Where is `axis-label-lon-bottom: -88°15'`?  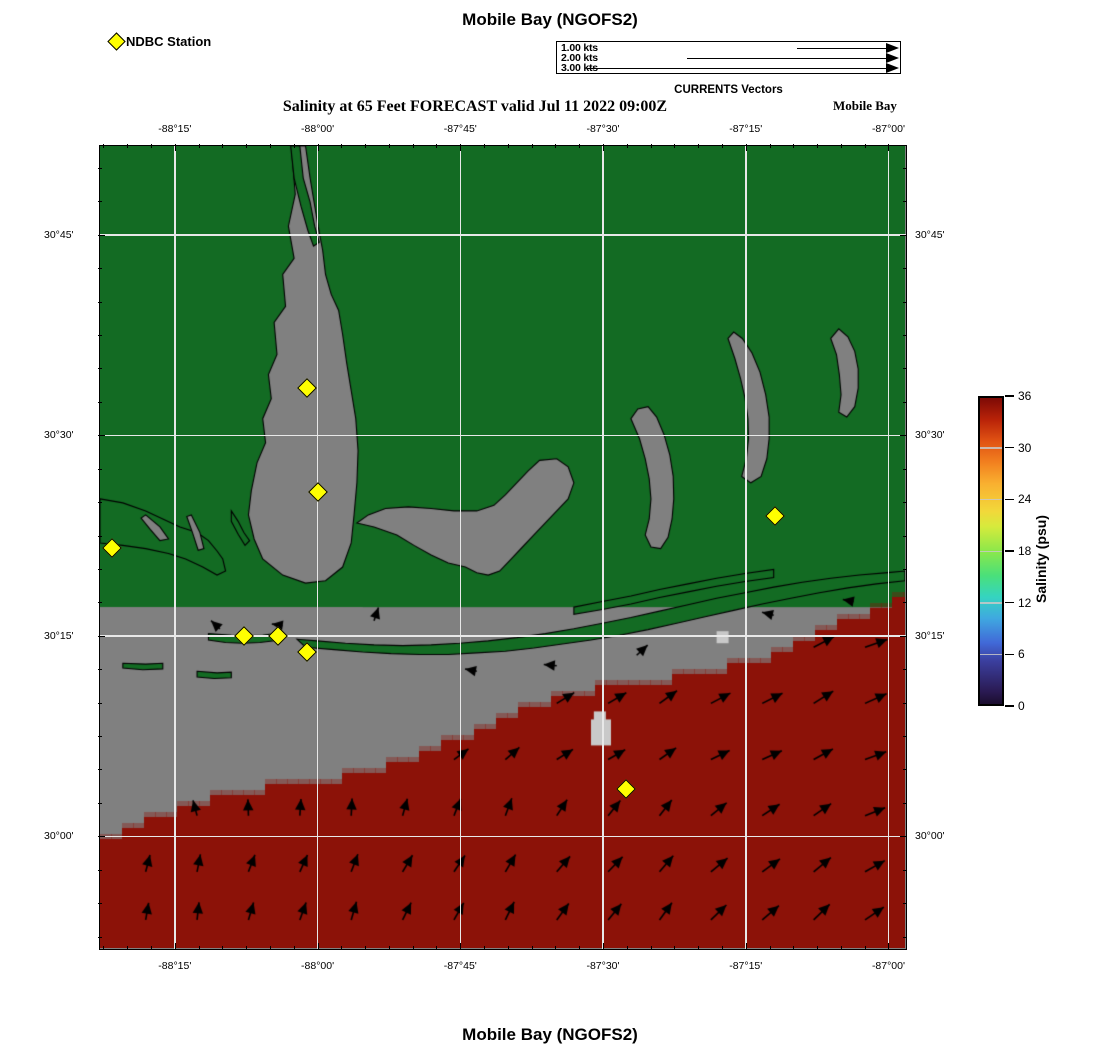 axis-label-lon-bottom: -88°15' is located at coordinates (175, 966).